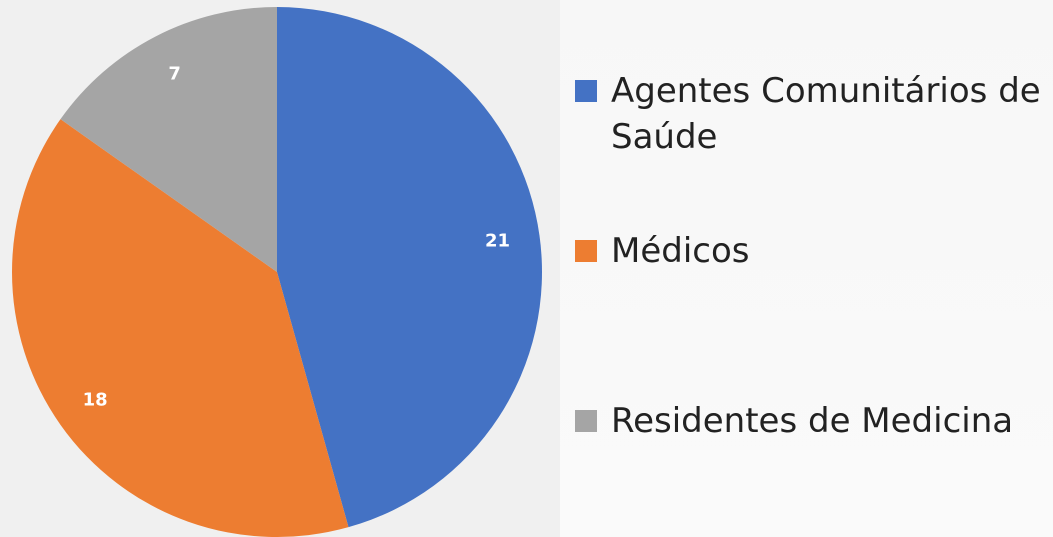 The width and height of the screenshot is (1053, 537). Describe the element at coordinates (174, 73) in the screenshot. I see `slice-label: 7` at that location.